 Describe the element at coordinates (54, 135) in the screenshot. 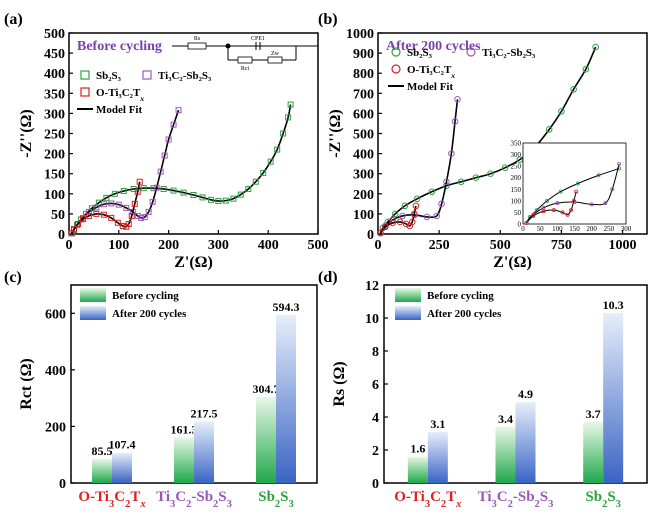

I see `y-tick-label: 250` at that location.